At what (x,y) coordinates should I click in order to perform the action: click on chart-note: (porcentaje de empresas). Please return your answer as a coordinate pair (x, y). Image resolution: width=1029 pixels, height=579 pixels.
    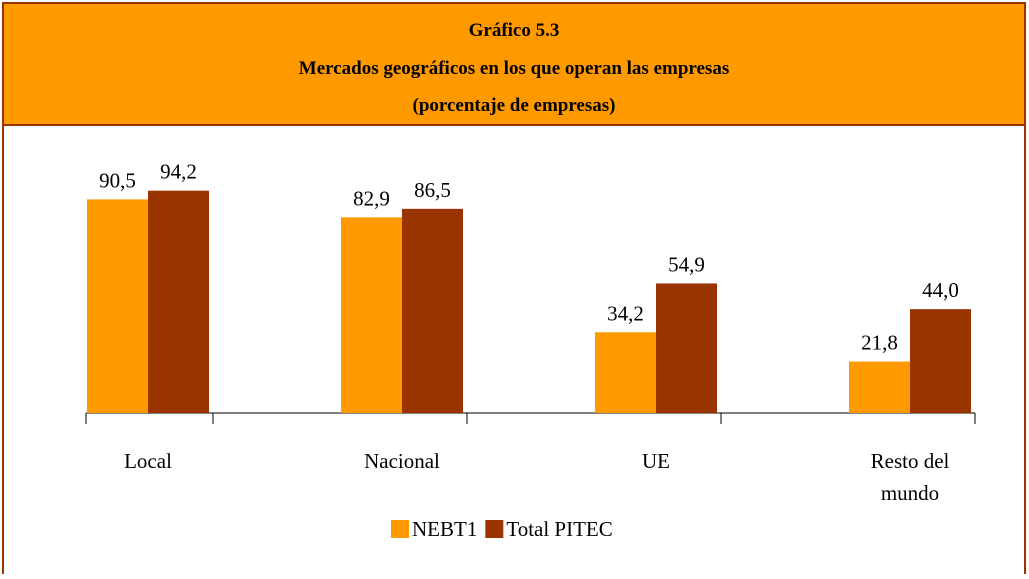
    Looking at the image, I should click on (514, 105).